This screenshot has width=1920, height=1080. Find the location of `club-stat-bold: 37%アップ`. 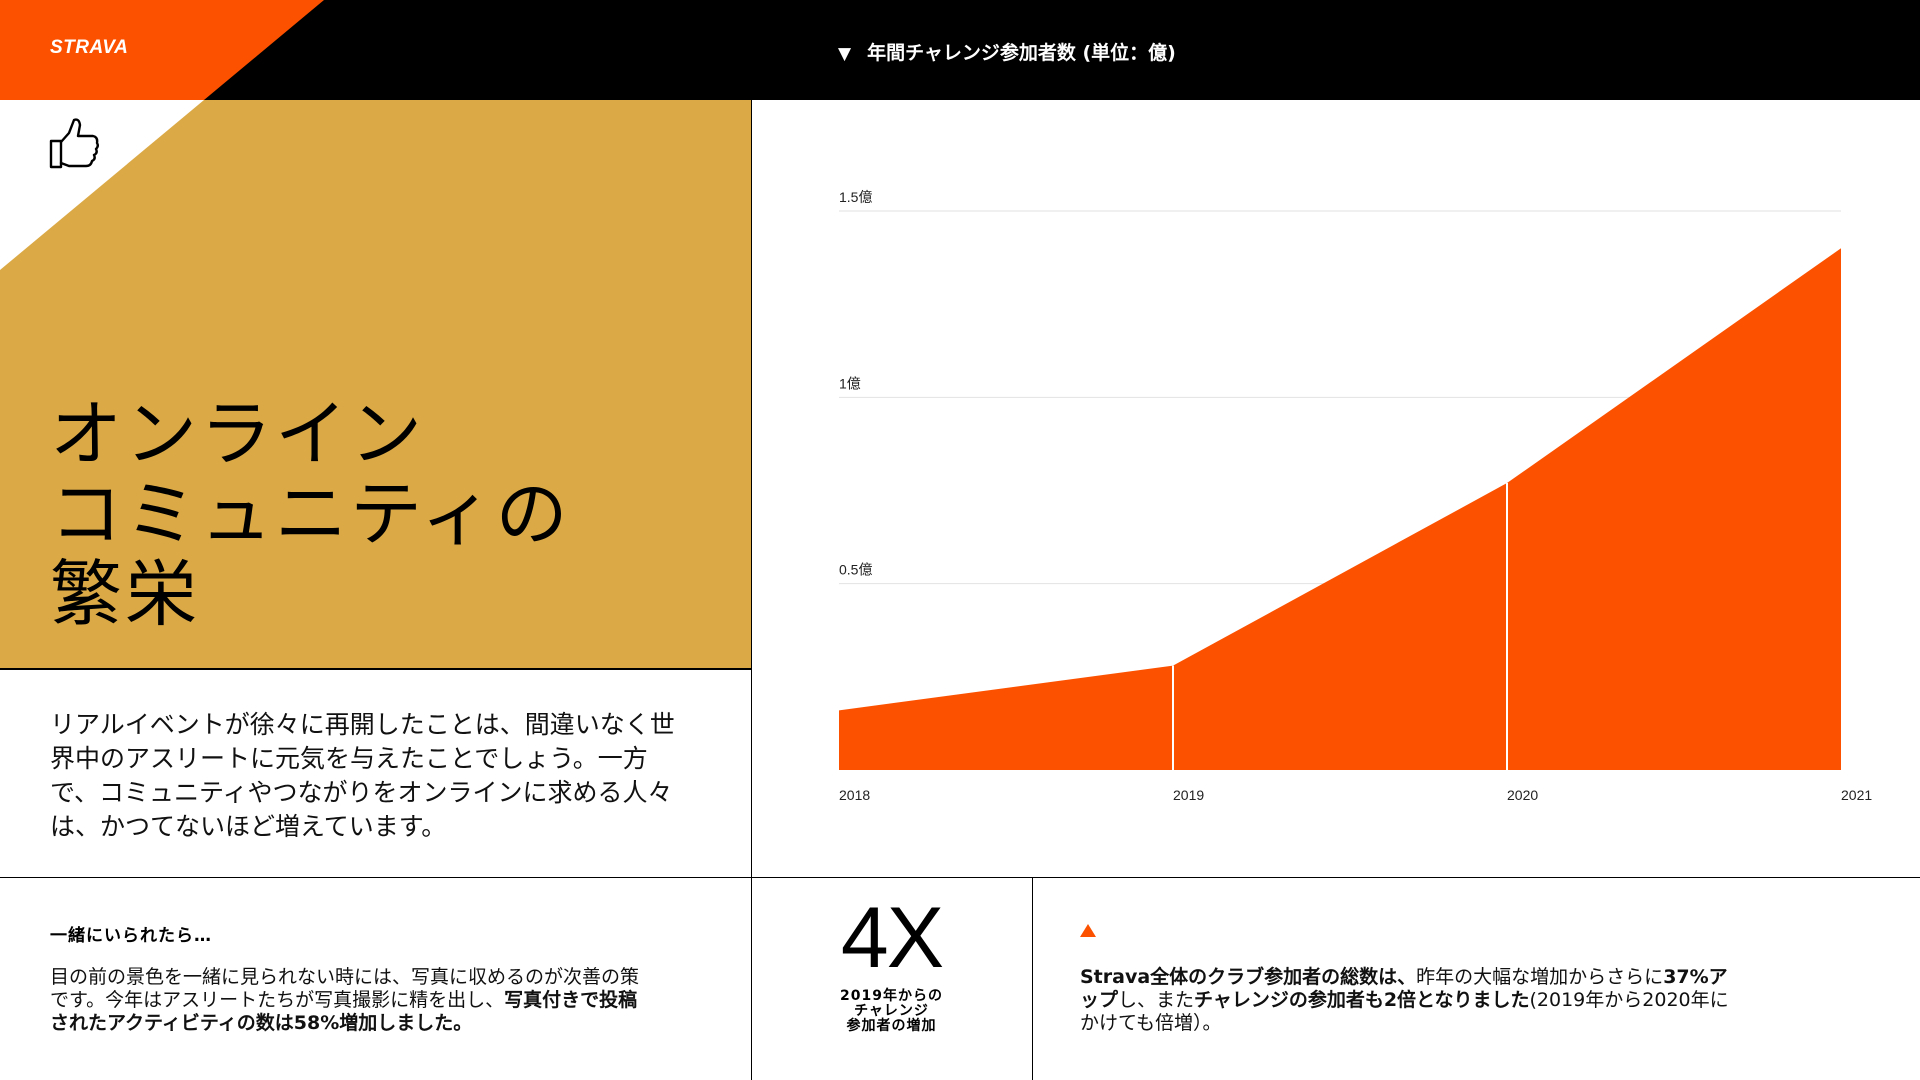

club-stat-bold: 37%アップ is located at coordinates (1404, 988).